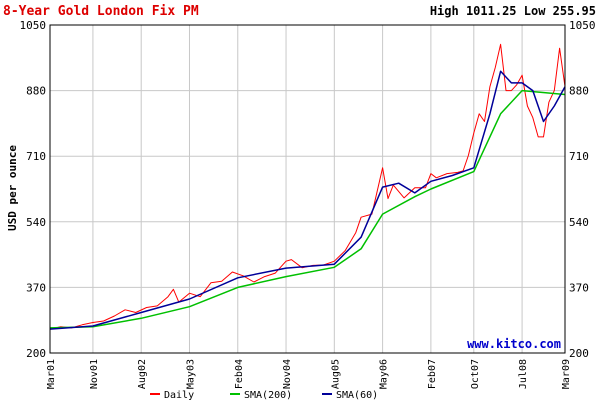 Image resolution: width=600 pixels, height=400 pixels. I want to click on y-tick-label-left-4: 880, so click(36, 91).